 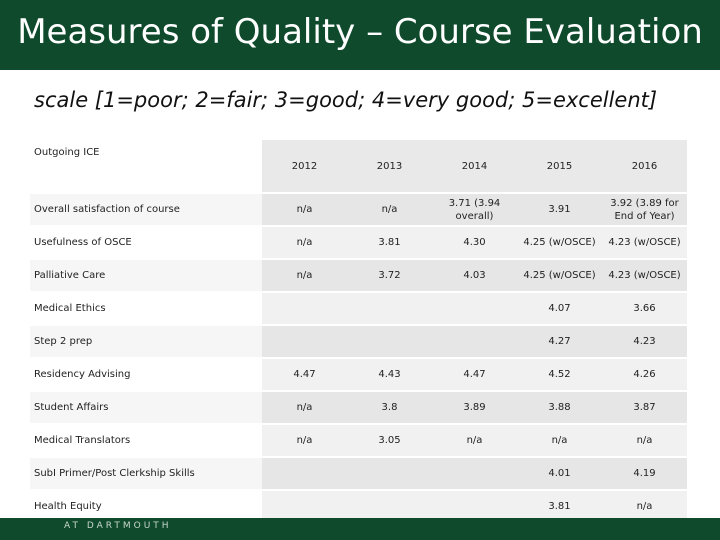 I want to click on score-cell: 4.52, so click(x=559, y=373).